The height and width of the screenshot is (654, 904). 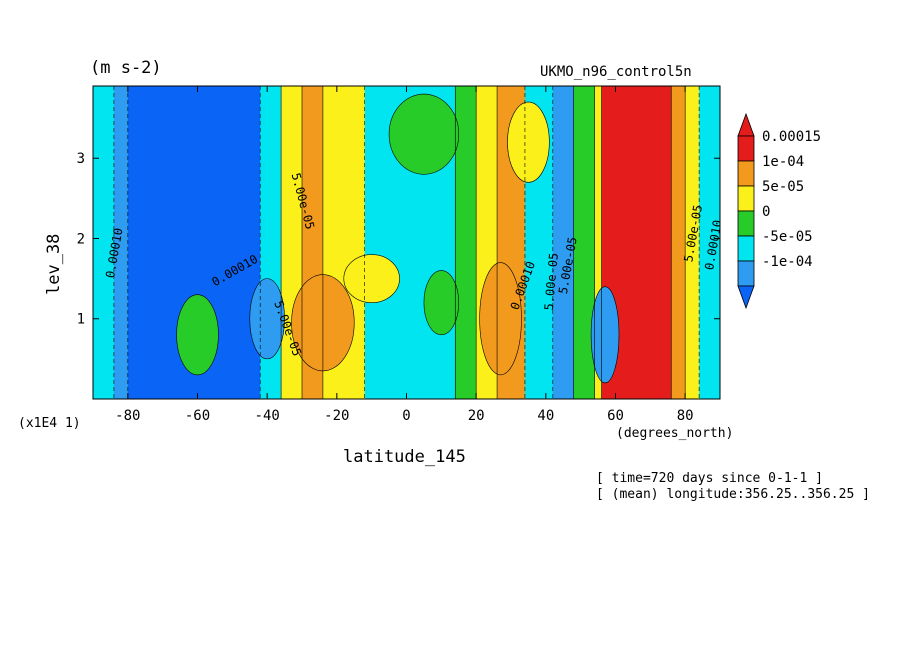 What do you see at coordinates (476, 416) in the screenshot?
I see `x-tick-label: 20` at bounding box center [476, 416].